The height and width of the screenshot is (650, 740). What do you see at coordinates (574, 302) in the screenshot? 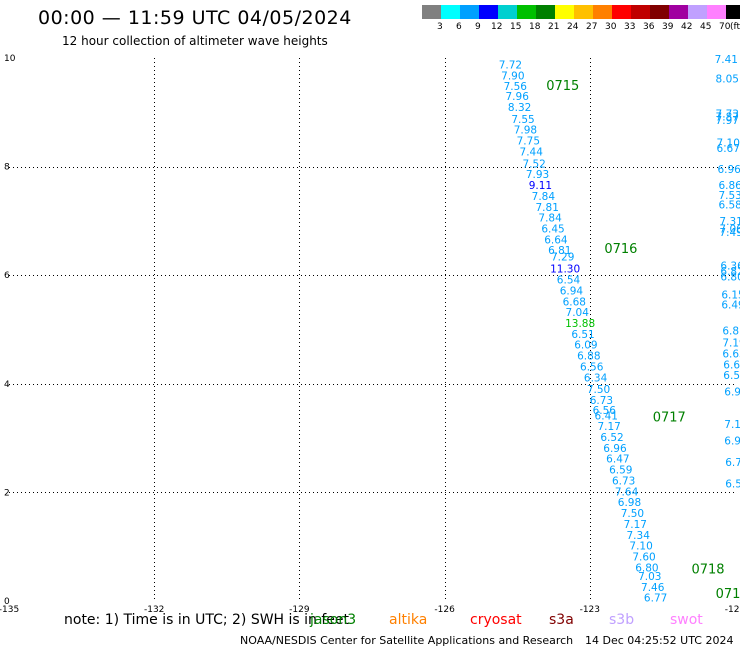
I see `wave-height-value: 6.68` at bounding box center [574, 302].